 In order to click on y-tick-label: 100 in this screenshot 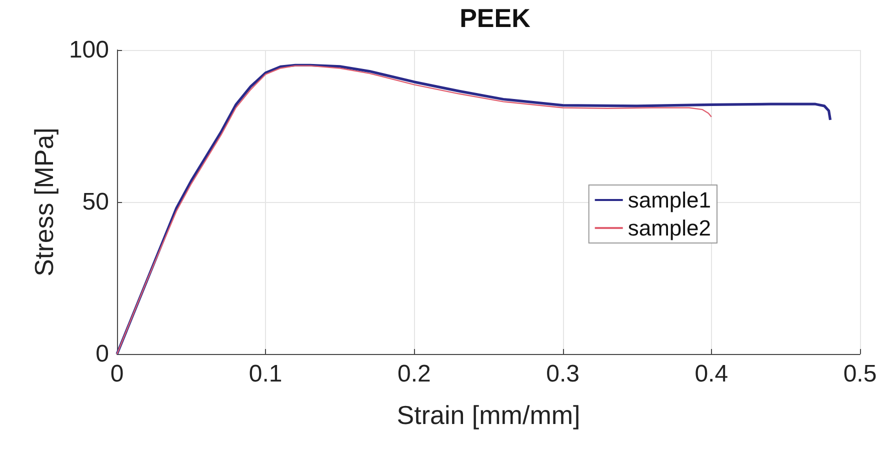, I will do `click(88, 50)`.